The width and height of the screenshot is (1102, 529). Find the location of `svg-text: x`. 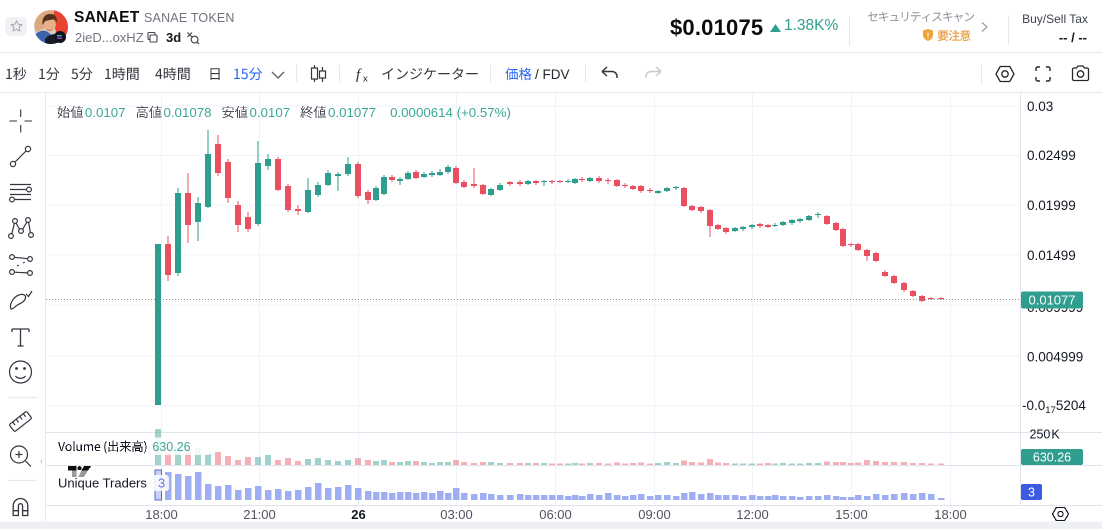

svg-text: x is located at coordinates (365, 79).